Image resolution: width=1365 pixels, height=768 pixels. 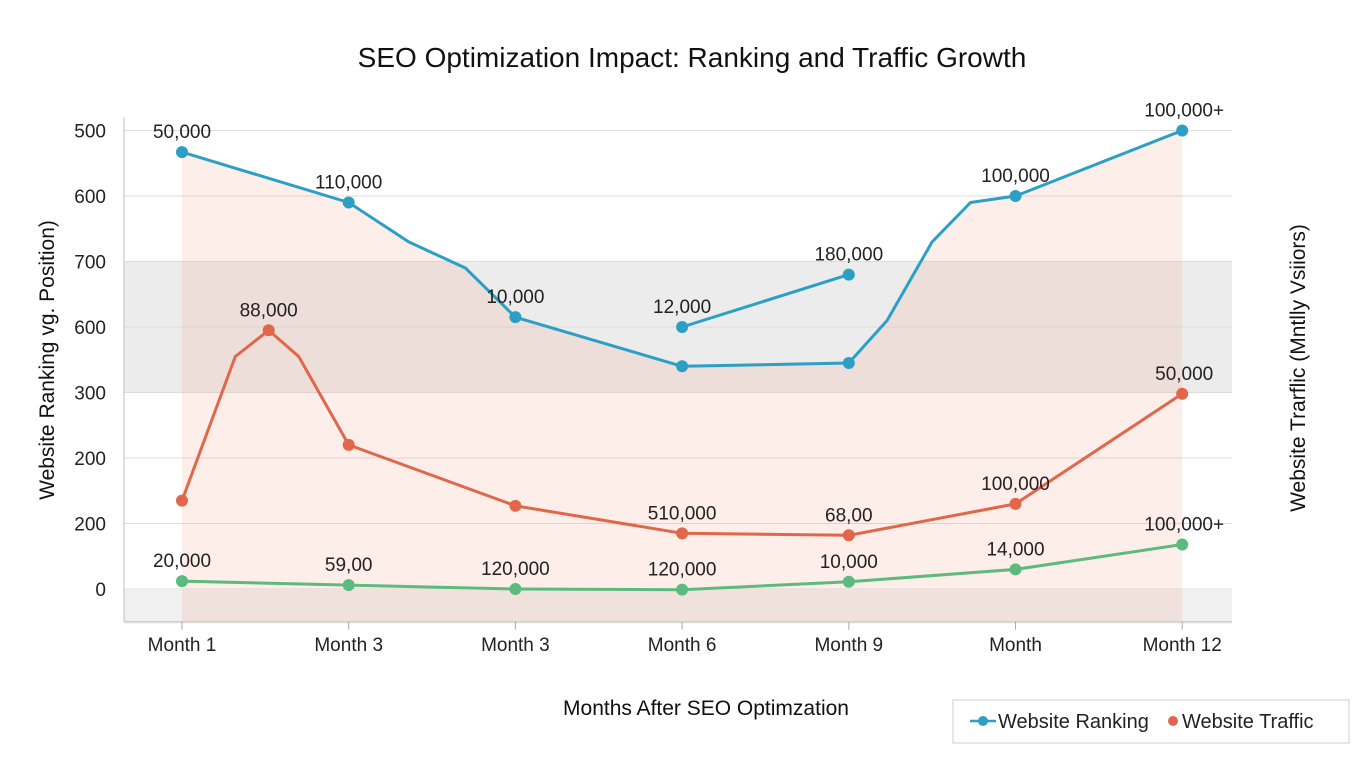 I want to click on legend-box, so click(x=1151, y=721).